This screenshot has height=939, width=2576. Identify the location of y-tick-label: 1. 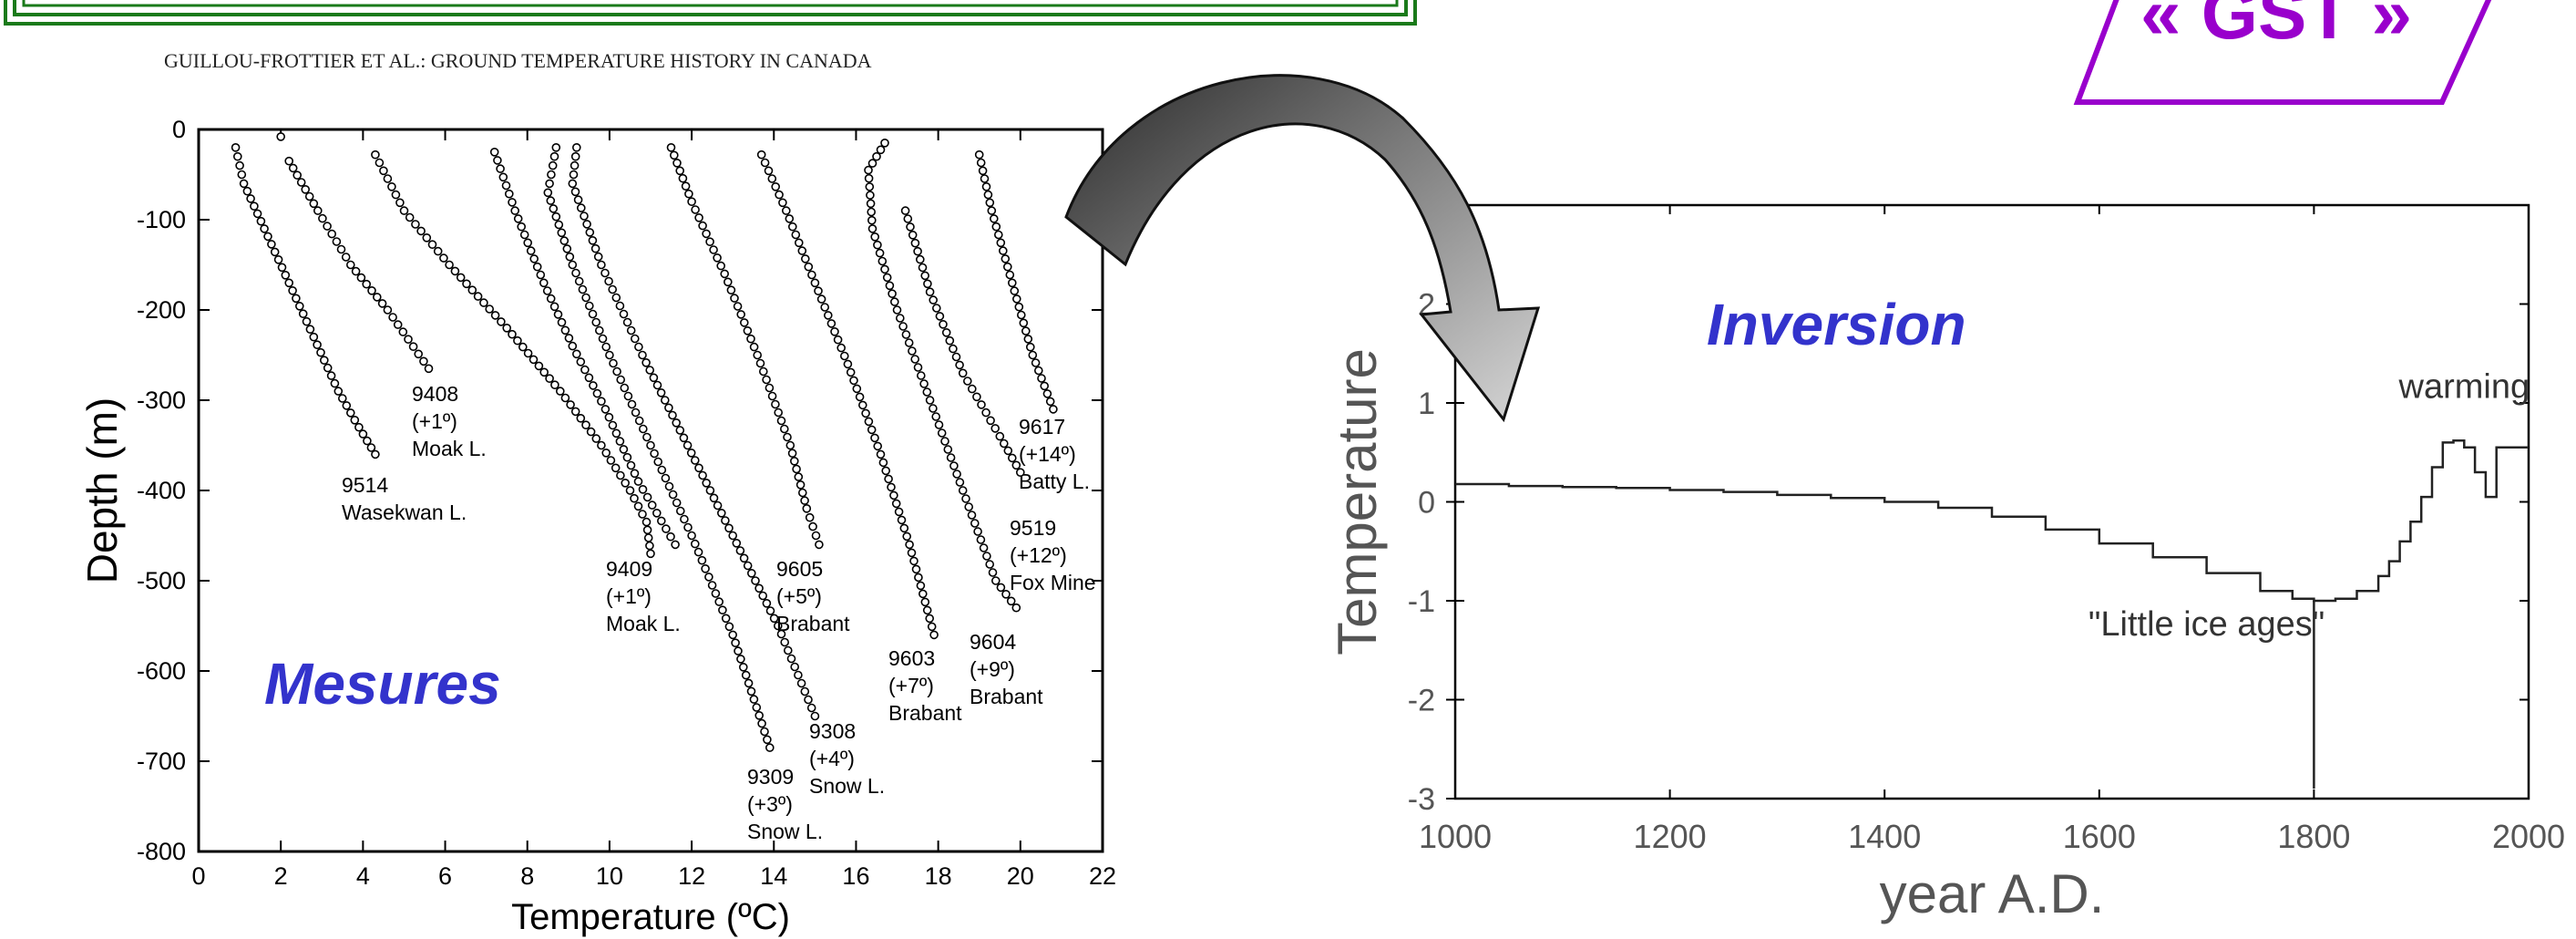
(1426, 404).